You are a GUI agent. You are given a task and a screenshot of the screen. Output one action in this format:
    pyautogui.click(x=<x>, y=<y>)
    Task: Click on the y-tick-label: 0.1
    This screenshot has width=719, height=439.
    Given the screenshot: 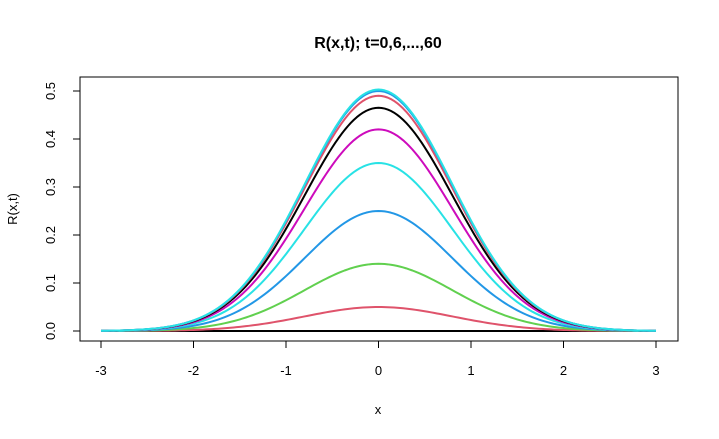 What is the action you would take?
    pyautogui.click(x=50, y=283)
    